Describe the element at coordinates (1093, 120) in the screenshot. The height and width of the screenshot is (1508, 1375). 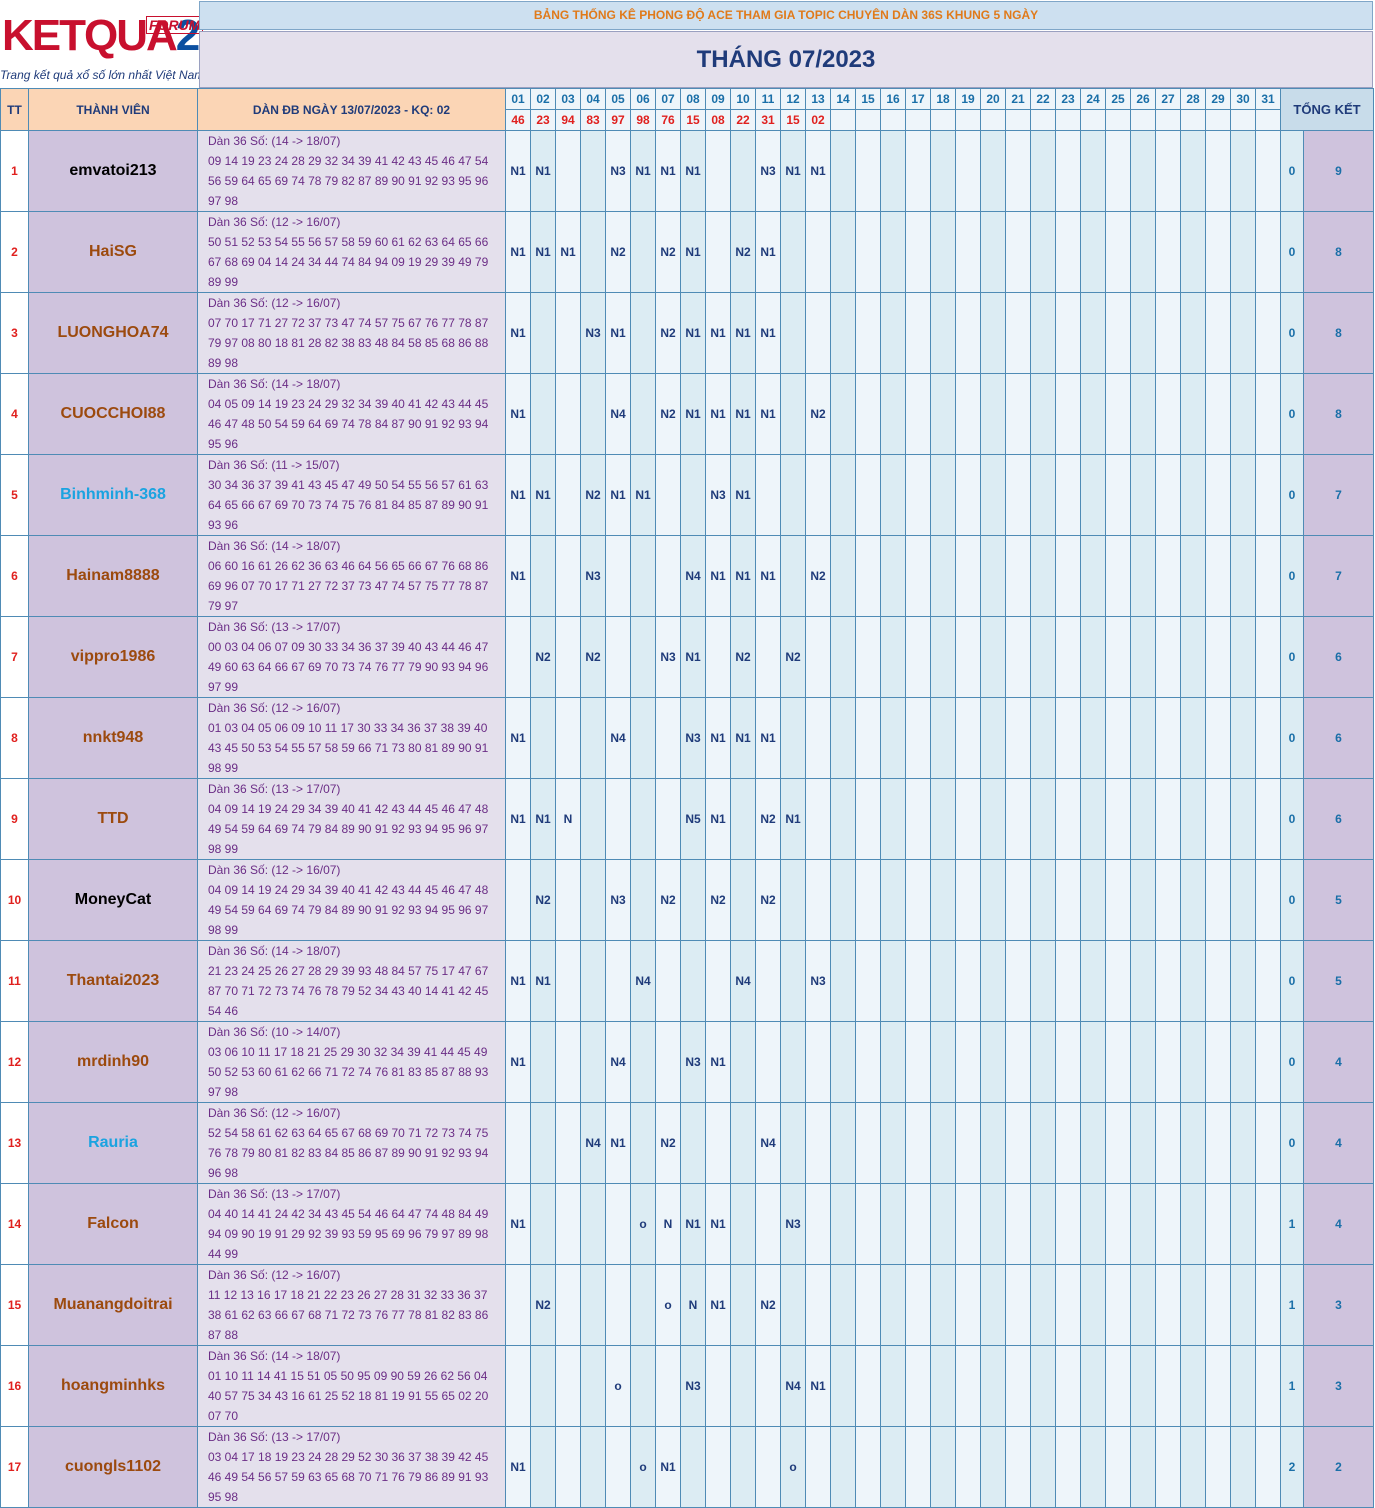
I see `header-result` at that location.